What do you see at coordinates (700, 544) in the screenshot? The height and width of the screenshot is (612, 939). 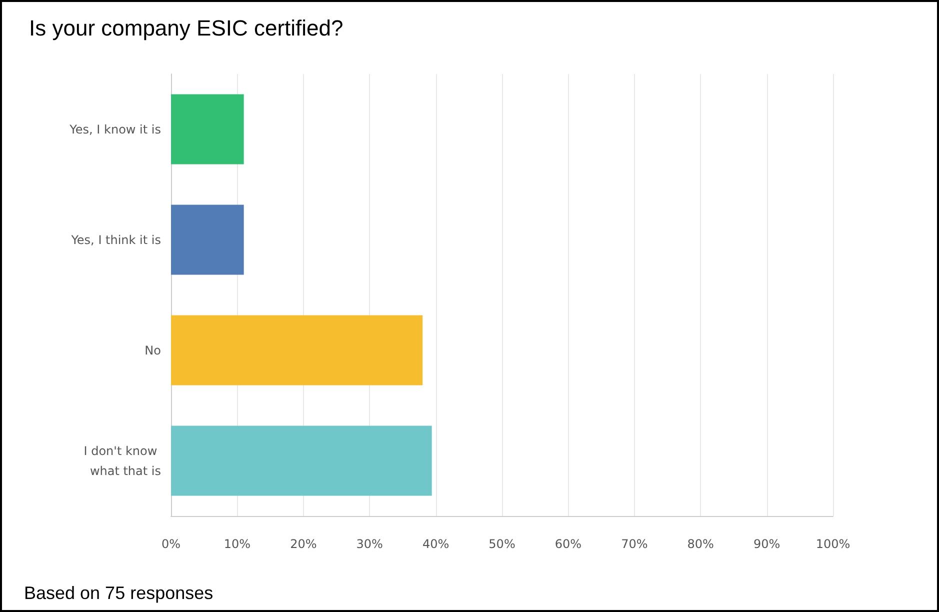 I see `x-tick-label: 80%` at bounding box center [700, 544].